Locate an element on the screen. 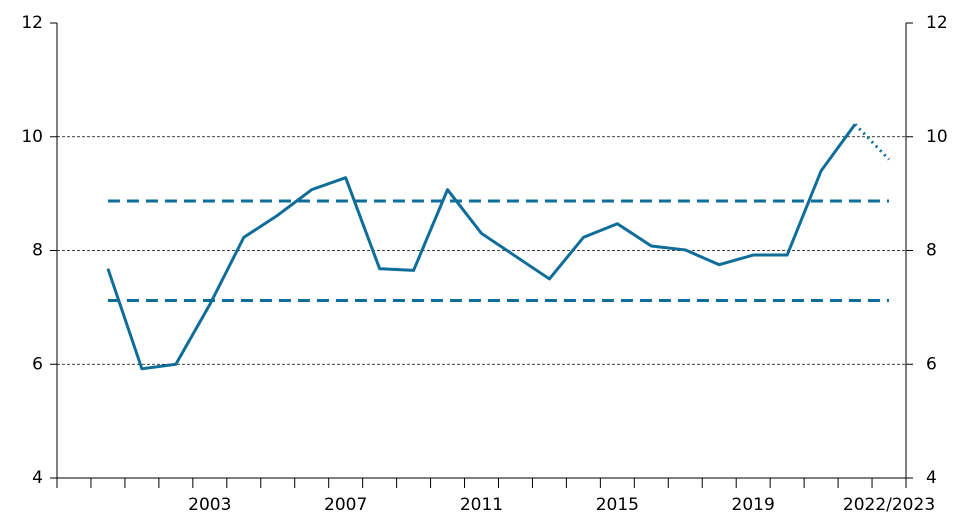 The width and height of the screenshot is (954, 518). y2-tick-label: 12 is located at coordinates (937, 23).